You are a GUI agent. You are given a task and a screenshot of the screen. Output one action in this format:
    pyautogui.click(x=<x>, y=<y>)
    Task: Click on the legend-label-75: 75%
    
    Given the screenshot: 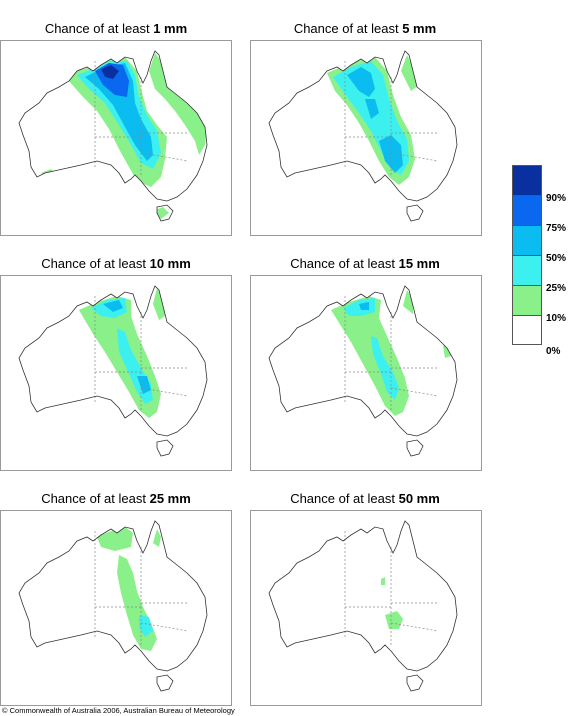 What is the action you would take?
    pyautogui.click(x=556, y=228)
    